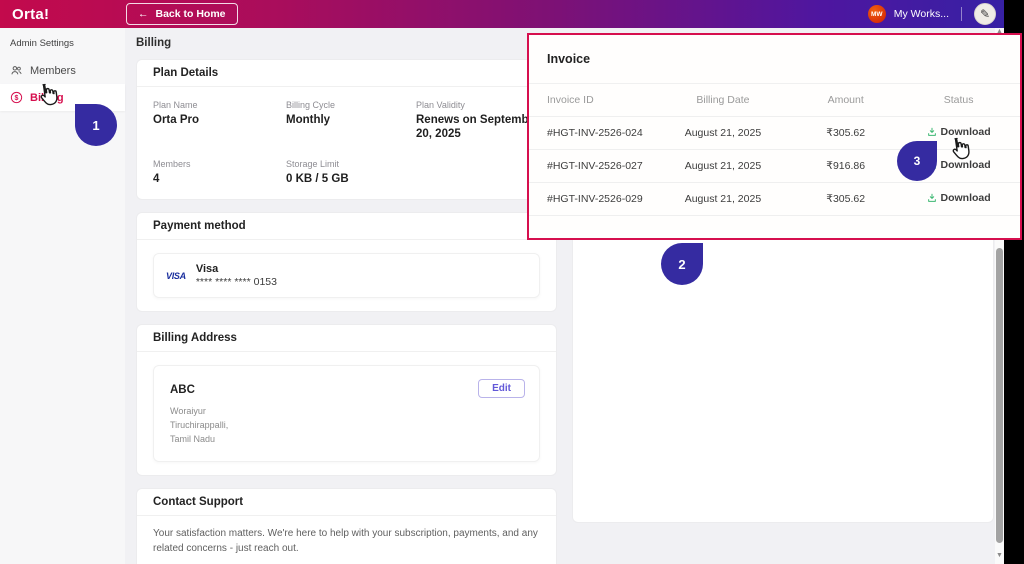 The height and width of the screenshot is (564, 1024). I want to click on billing-icon: $, so click(16, 97).